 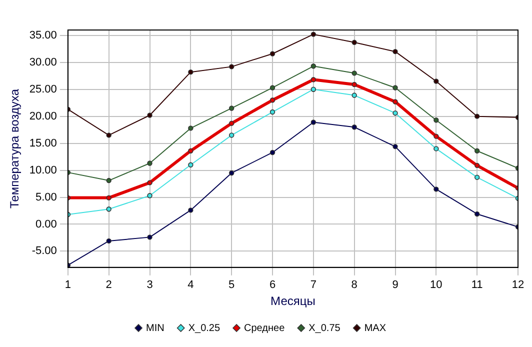 I want to click on x-tick-label: 8, so click(x=354, y=285).